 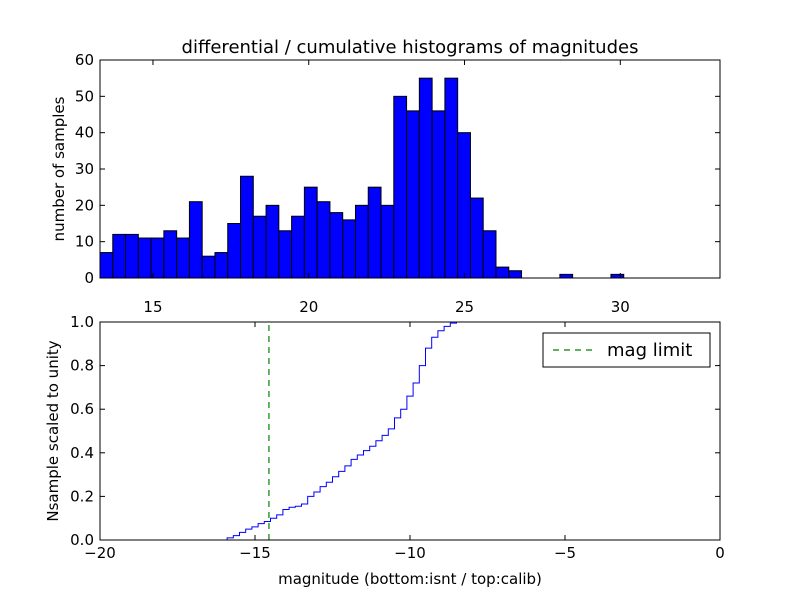 I want to click on bottom-y-tick-label: 1.0, so click(x=82, y=322).